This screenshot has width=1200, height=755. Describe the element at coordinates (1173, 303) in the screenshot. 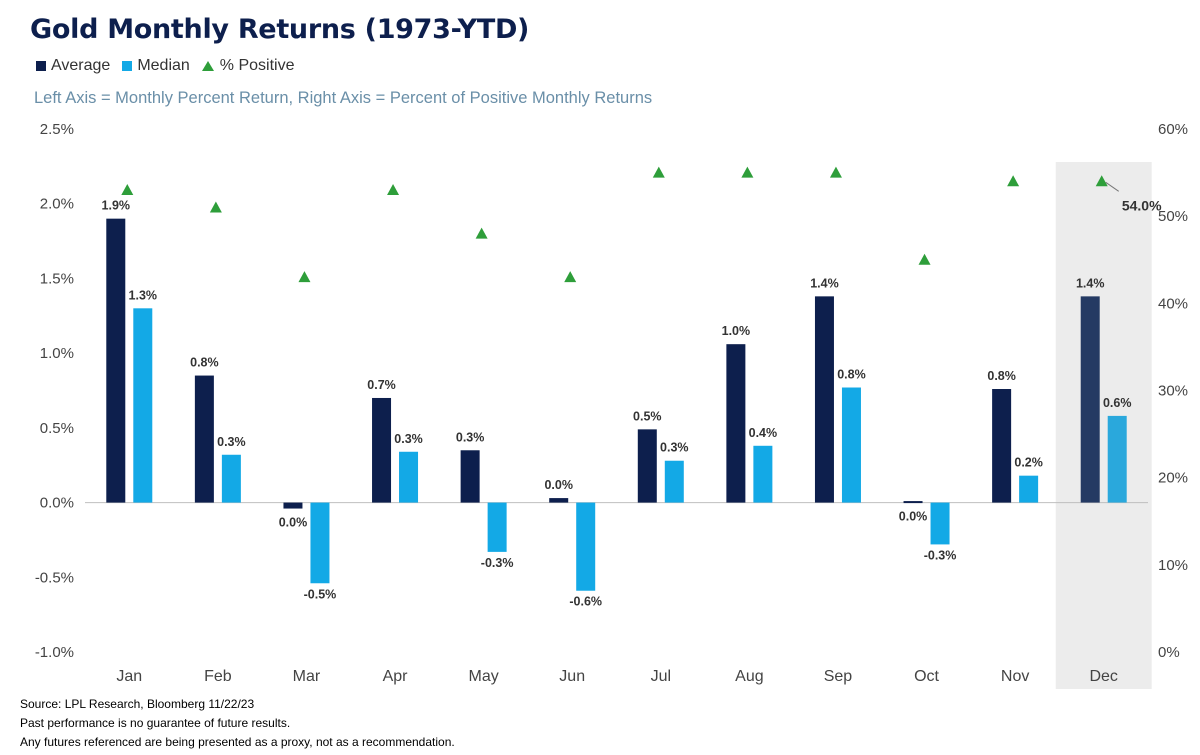

I see `right-axis-tick: 40%` at that location.